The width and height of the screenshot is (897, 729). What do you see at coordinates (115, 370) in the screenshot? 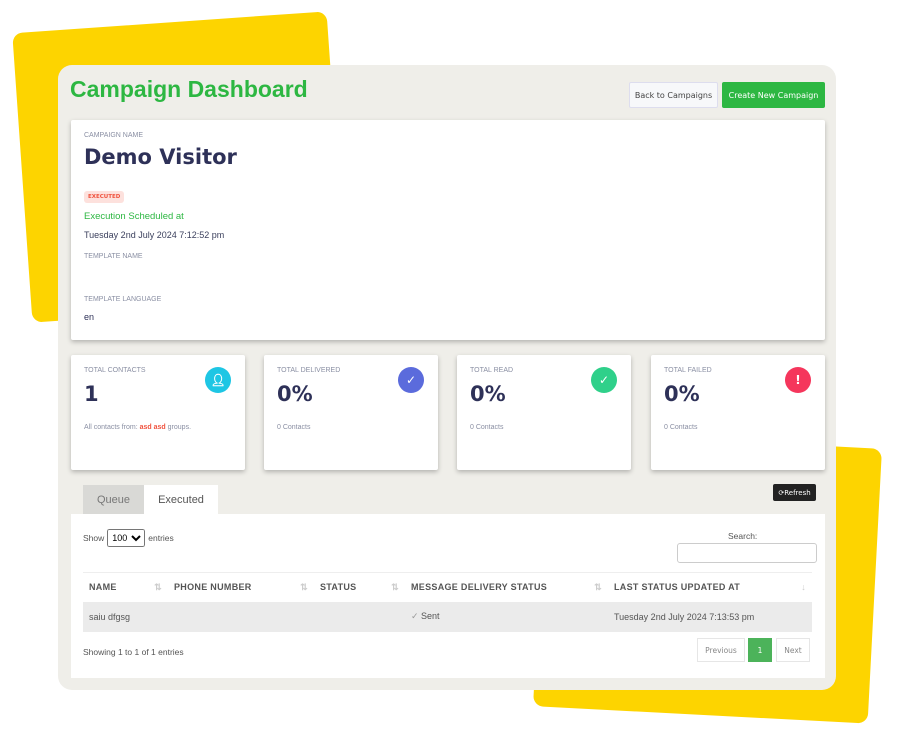
I see `stat-label: TOTAL CONTACTS` at bounding box center [115, 370].